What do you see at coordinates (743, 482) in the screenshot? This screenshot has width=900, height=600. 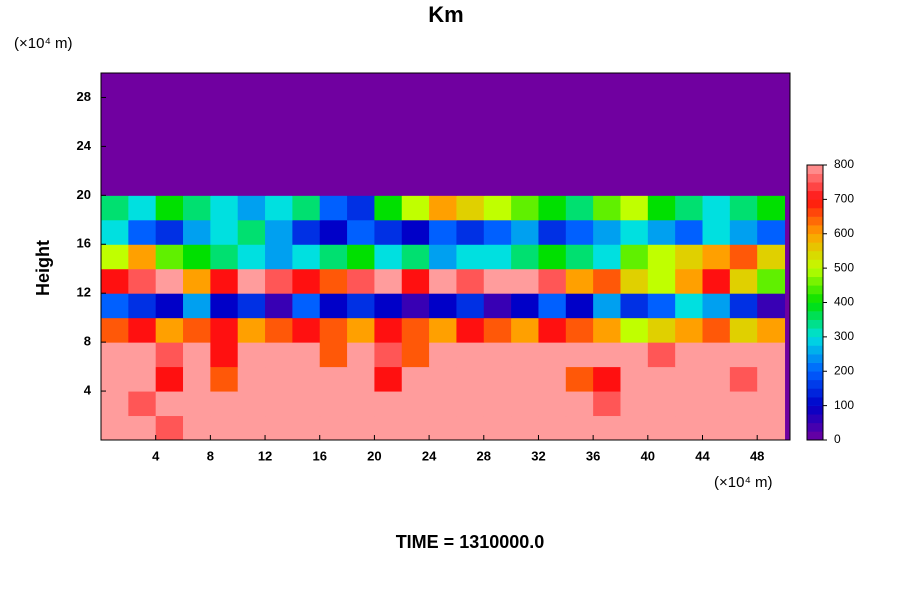 I see `x-unit: (×10⁴ m)` at bounding box center [743, 482].